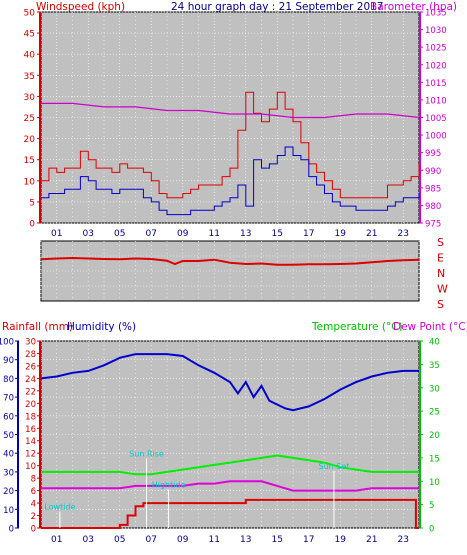  Describe the element at coordinates (277, 7) in the screenshot. I see `graph-title: 24 hour graph day : 21 September 2017` at that location.